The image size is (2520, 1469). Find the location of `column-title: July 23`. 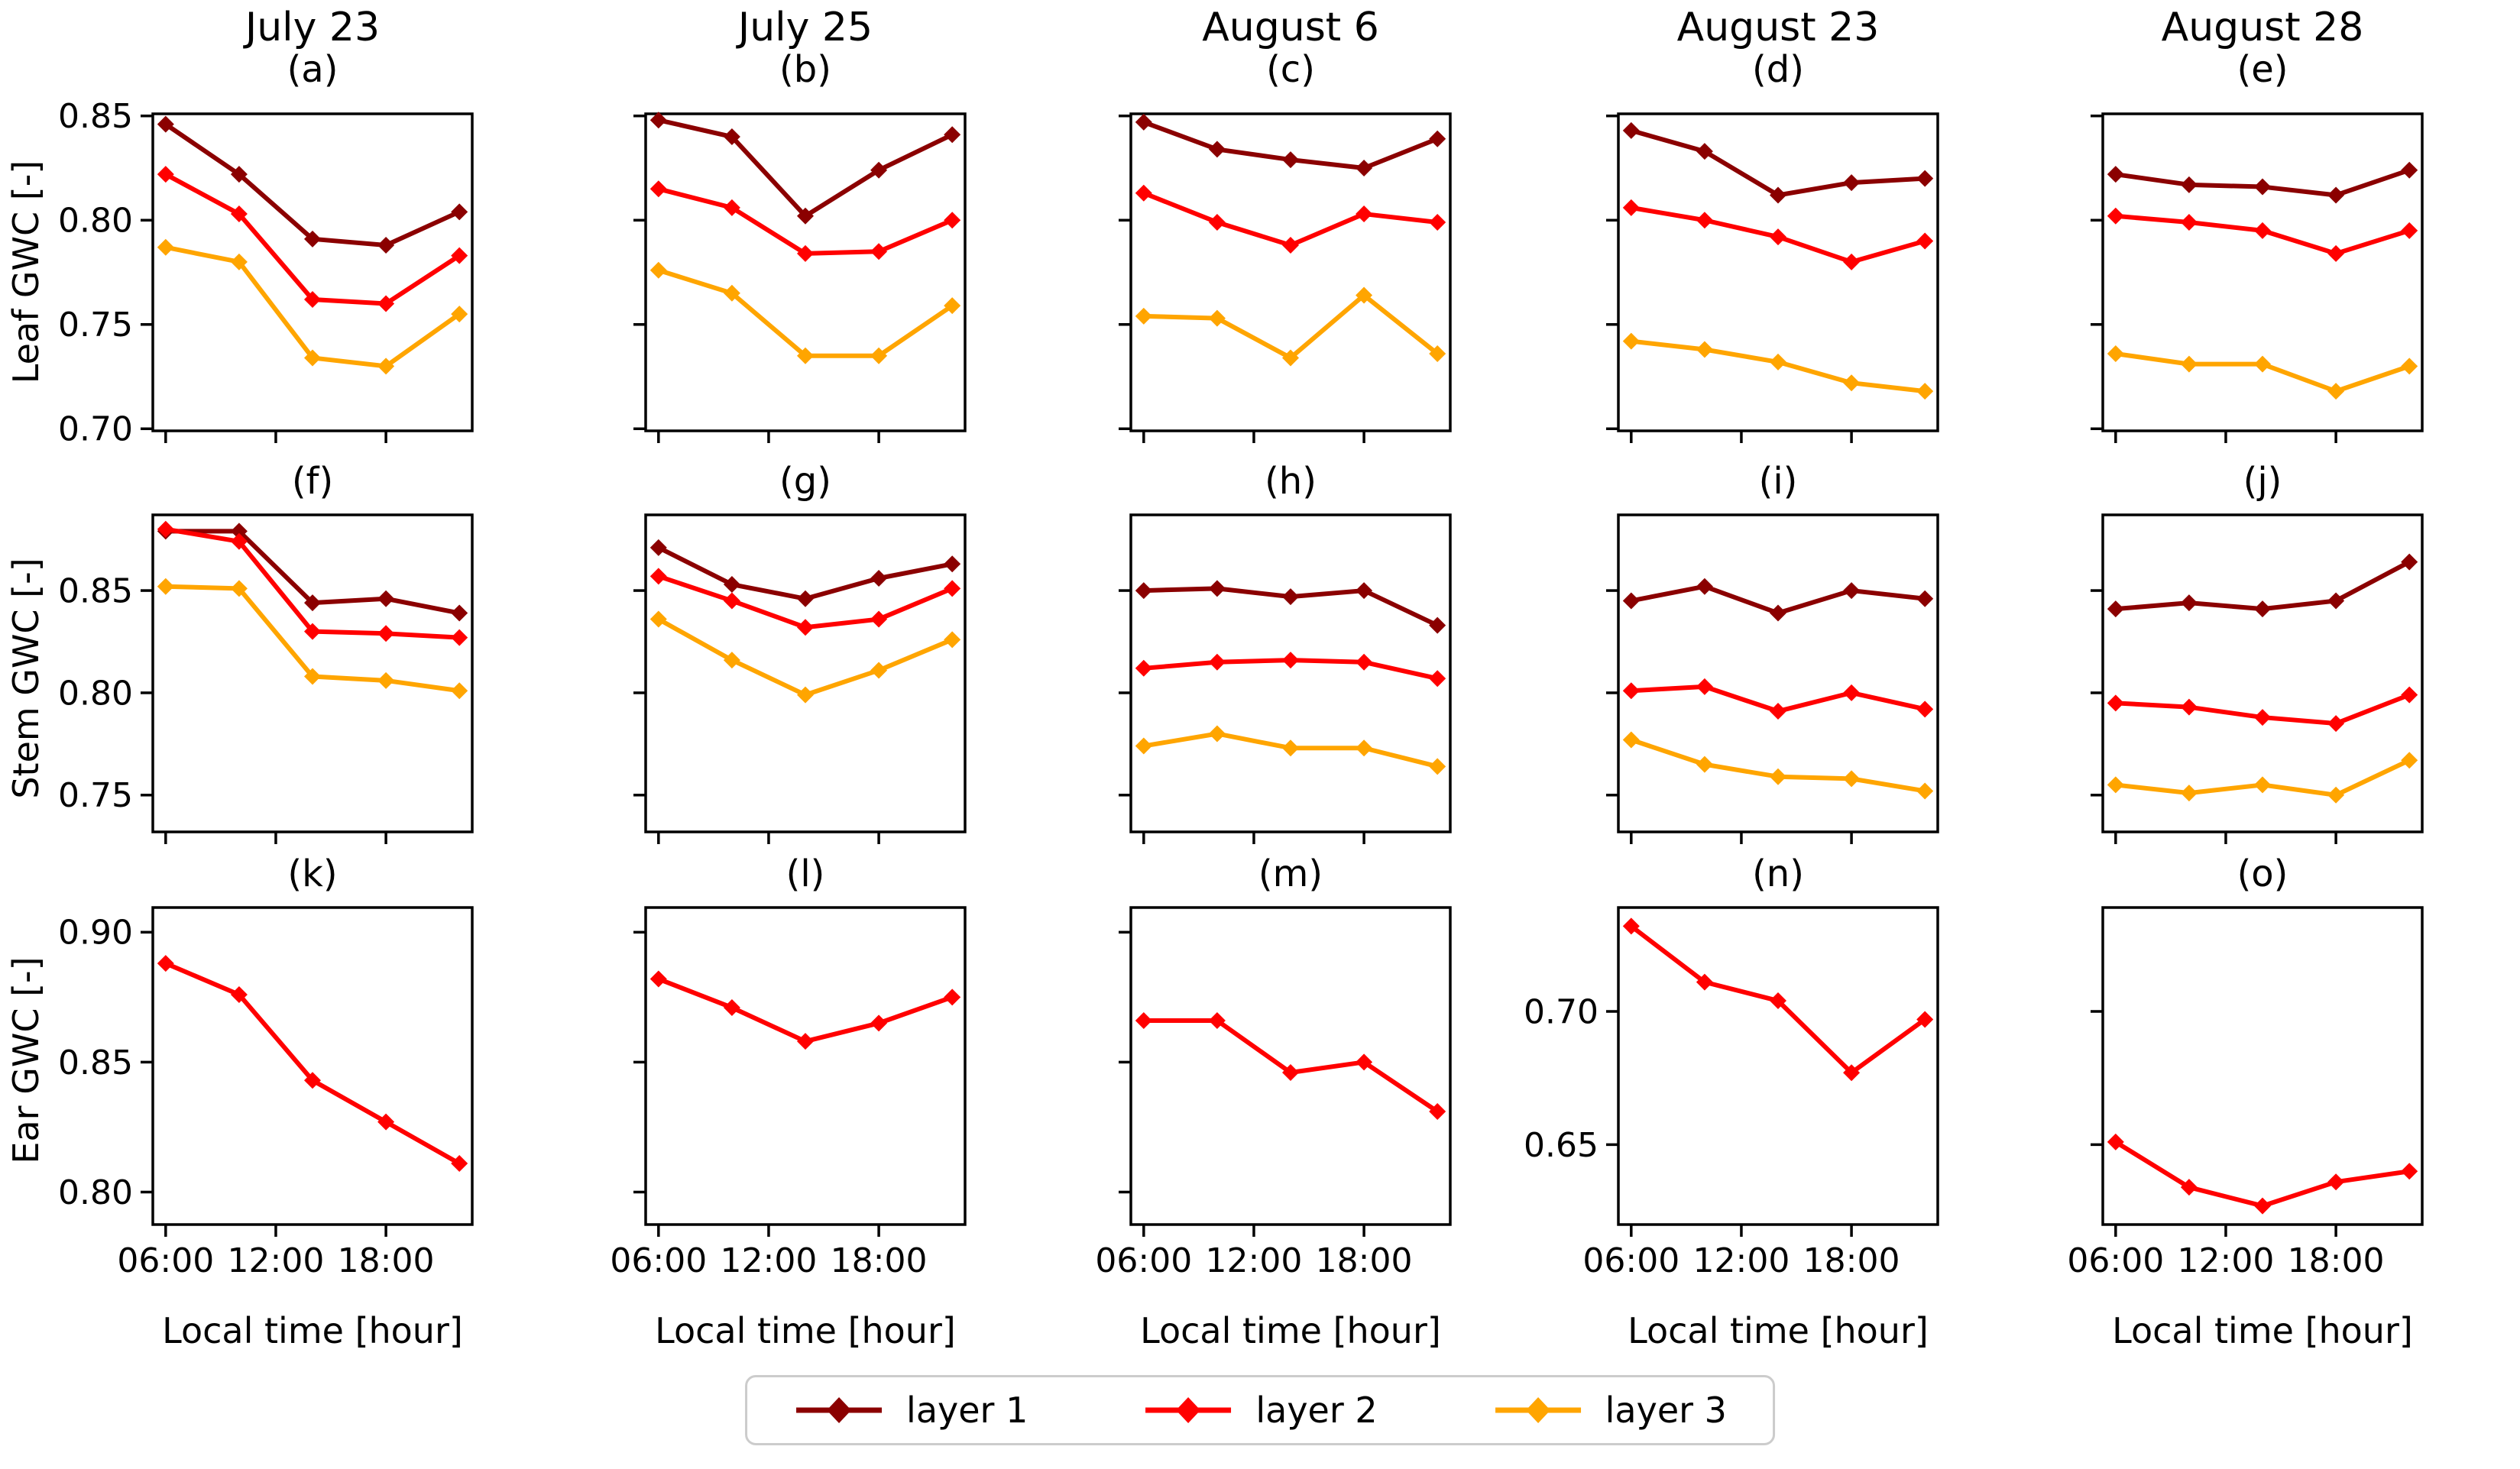

column-title: July 23 is located at coordinates (313, 27).